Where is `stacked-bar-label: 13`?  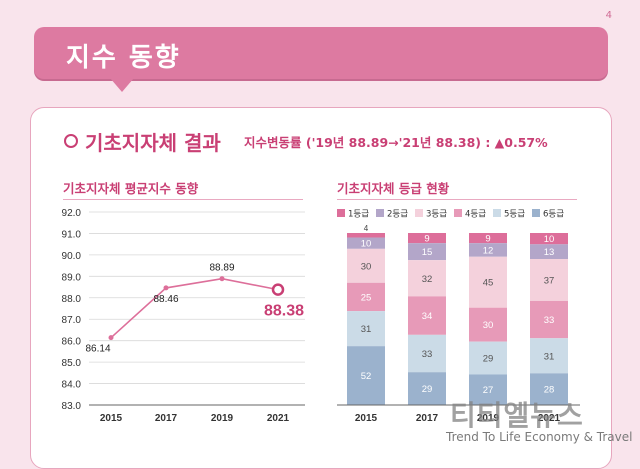
stacked-bar-label: 13 is located at coordinates (549, 252).